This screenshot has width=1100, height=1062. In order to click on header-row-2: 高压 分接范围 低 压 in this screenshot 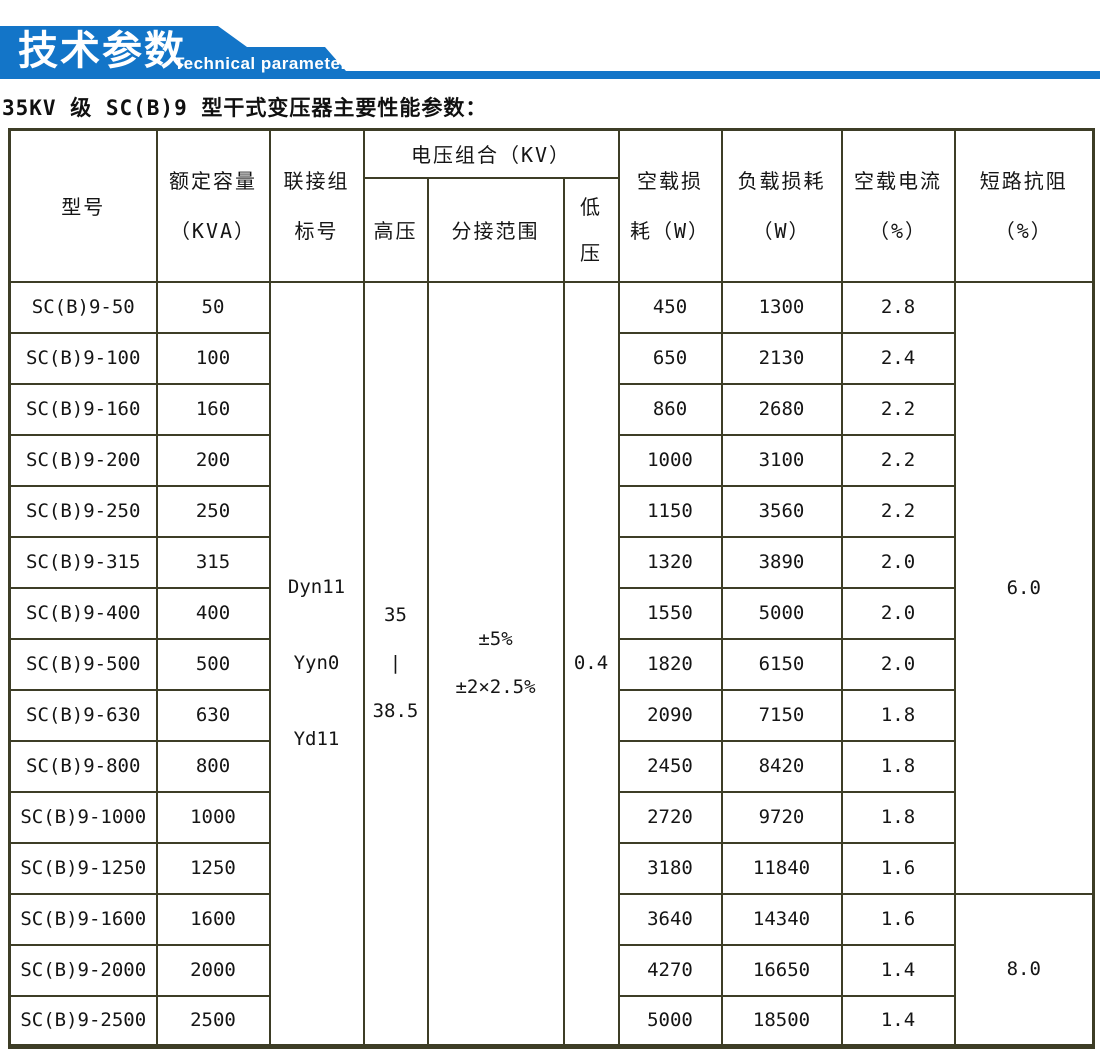, I will do `click(552, 229)`.